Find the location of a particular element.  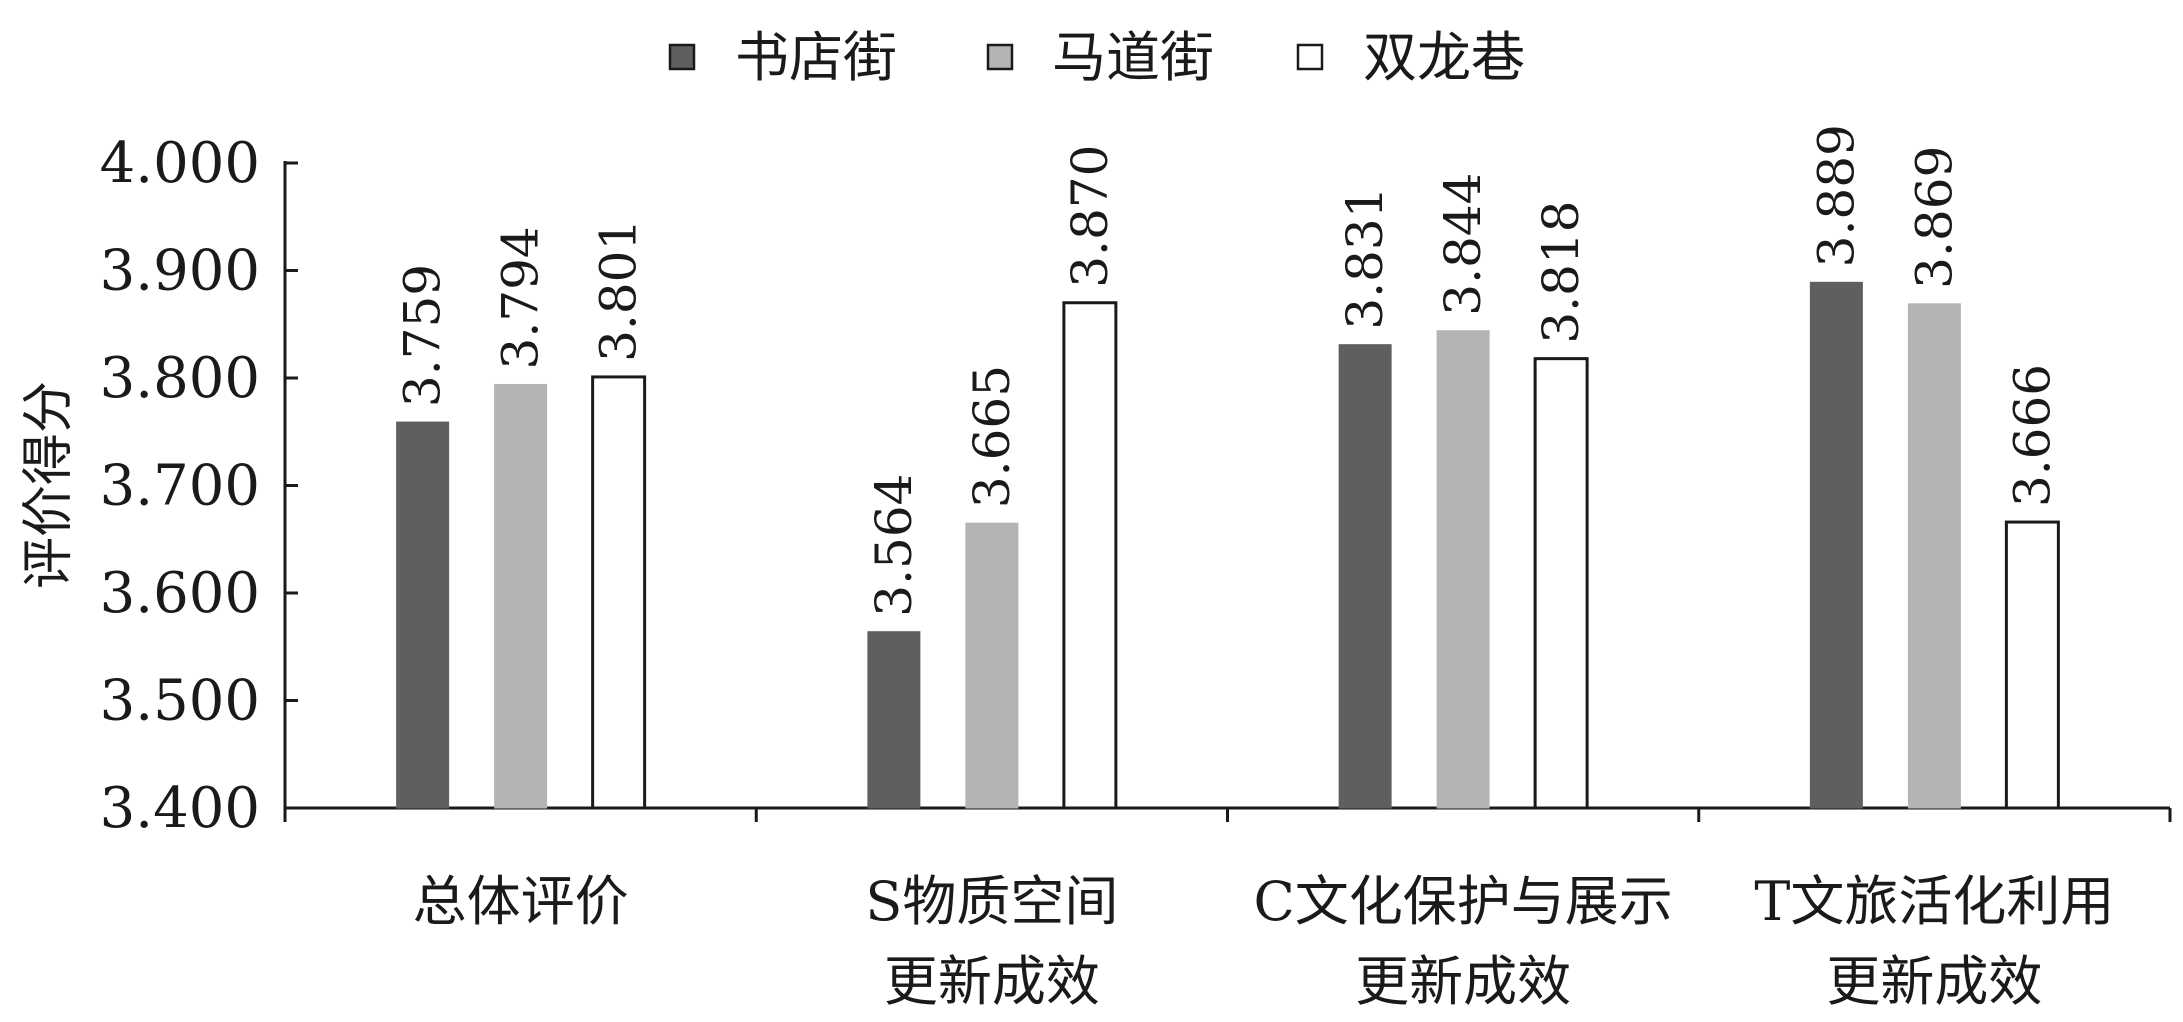

category-label-4-line-2: 更新成效 is located at coordinates (1934, 981).